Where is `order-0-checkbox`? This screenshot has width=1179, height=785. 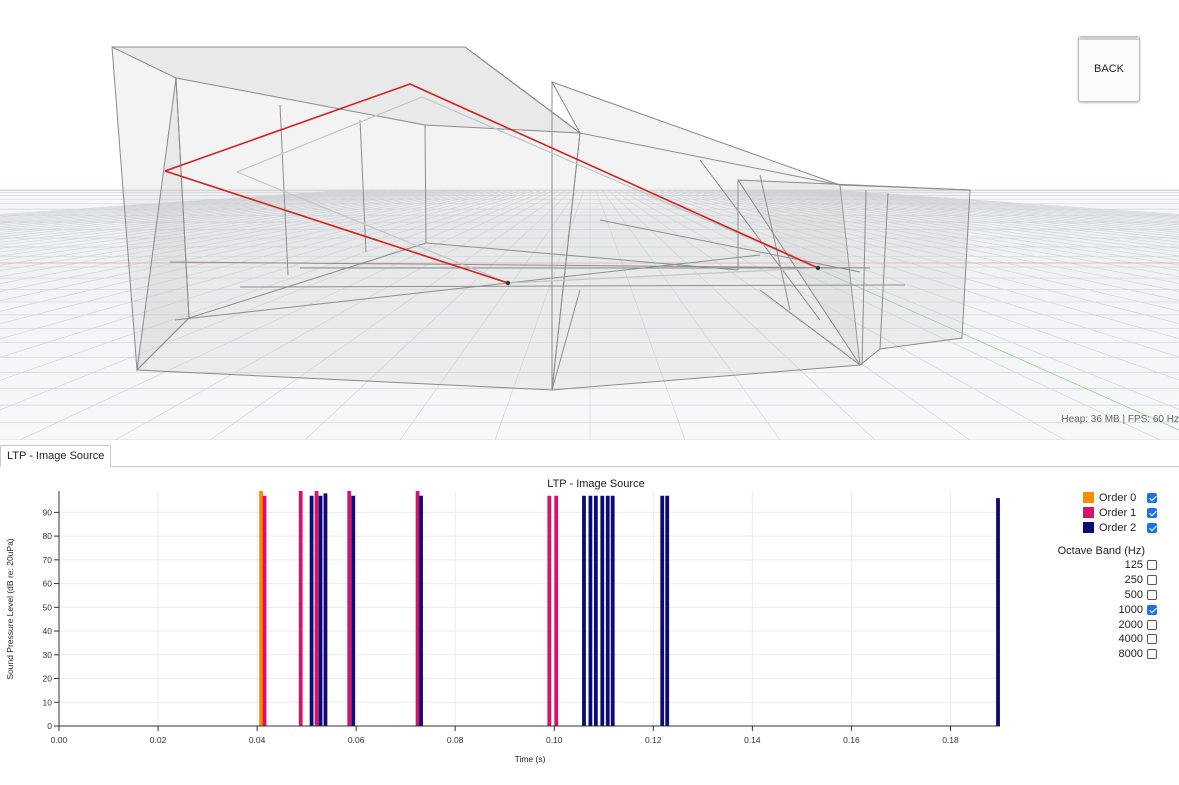 order-0-checkbox is located at coordinates (1152, 497).